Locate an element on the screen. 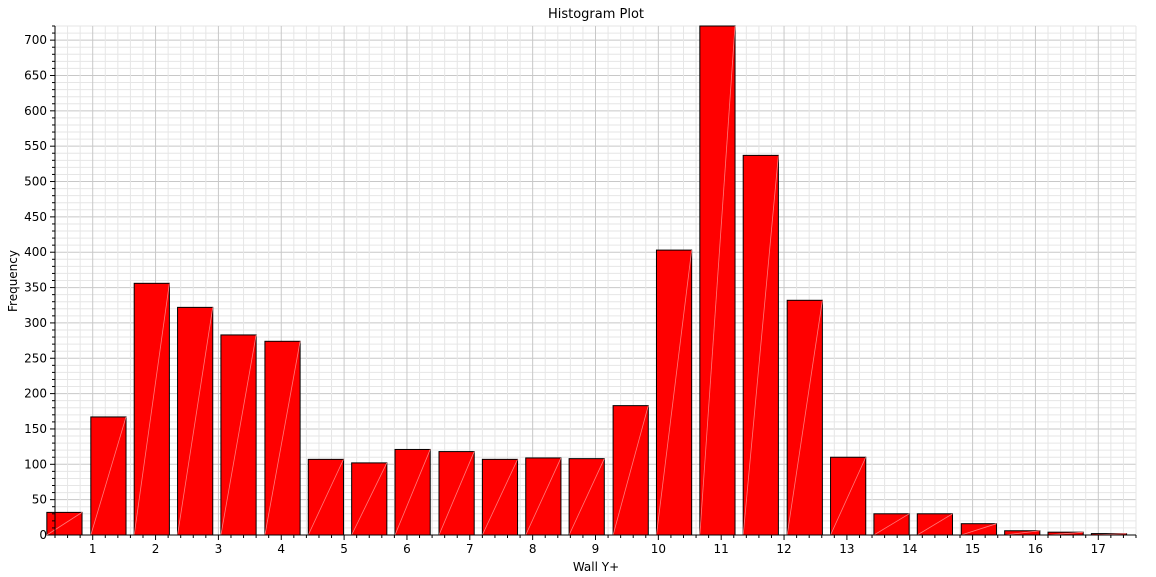 The image size is (1156, 577). y-axis-label: Frequency is located at coordinates (13, 281).